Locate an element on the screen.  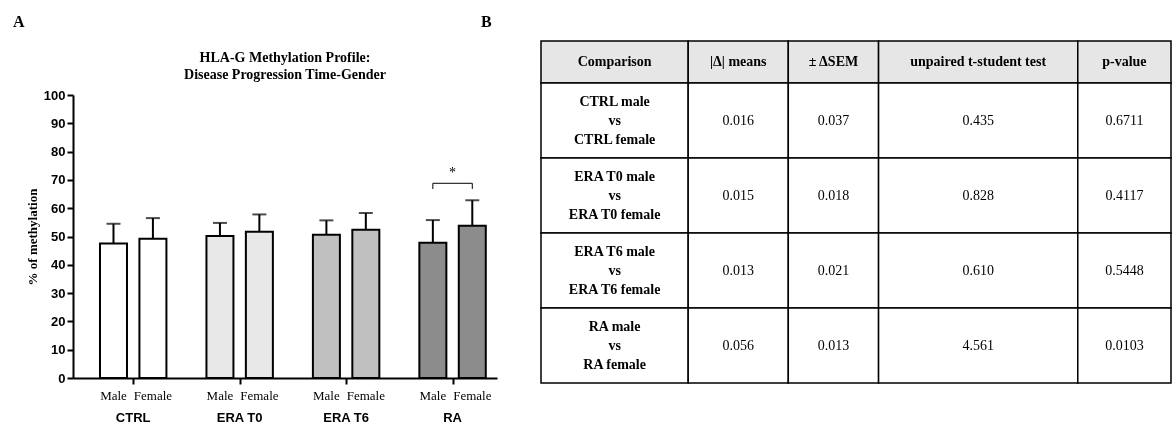
text: A is located at coordinates (19, 21).